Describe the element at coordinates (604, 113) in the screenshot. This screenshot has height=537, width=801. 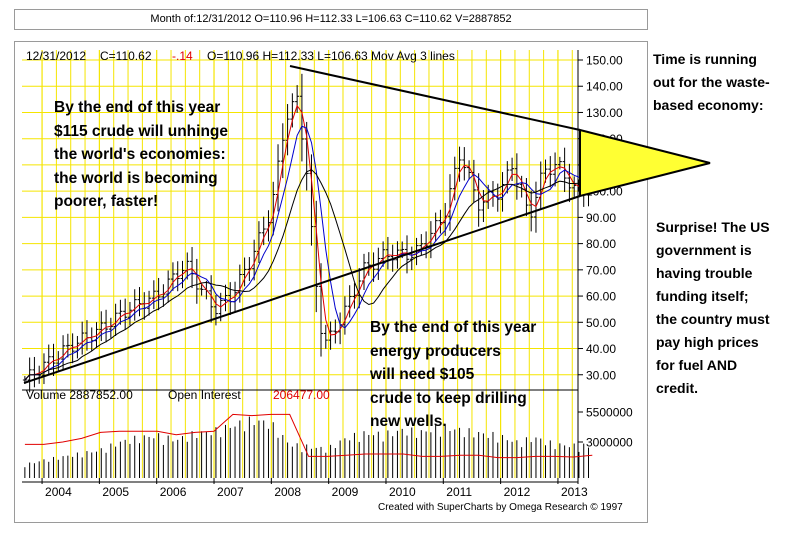
I see `price-tick-label: 130.00` at that location.